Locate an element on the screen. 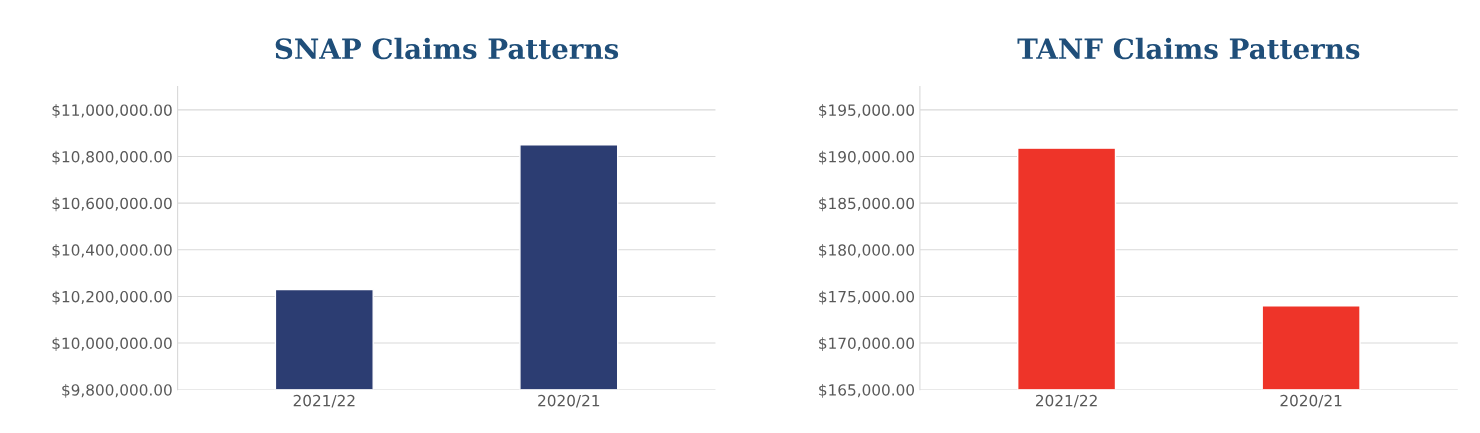  y-tick-label: $10,800,000.00 is located at coordinates (112, 157).